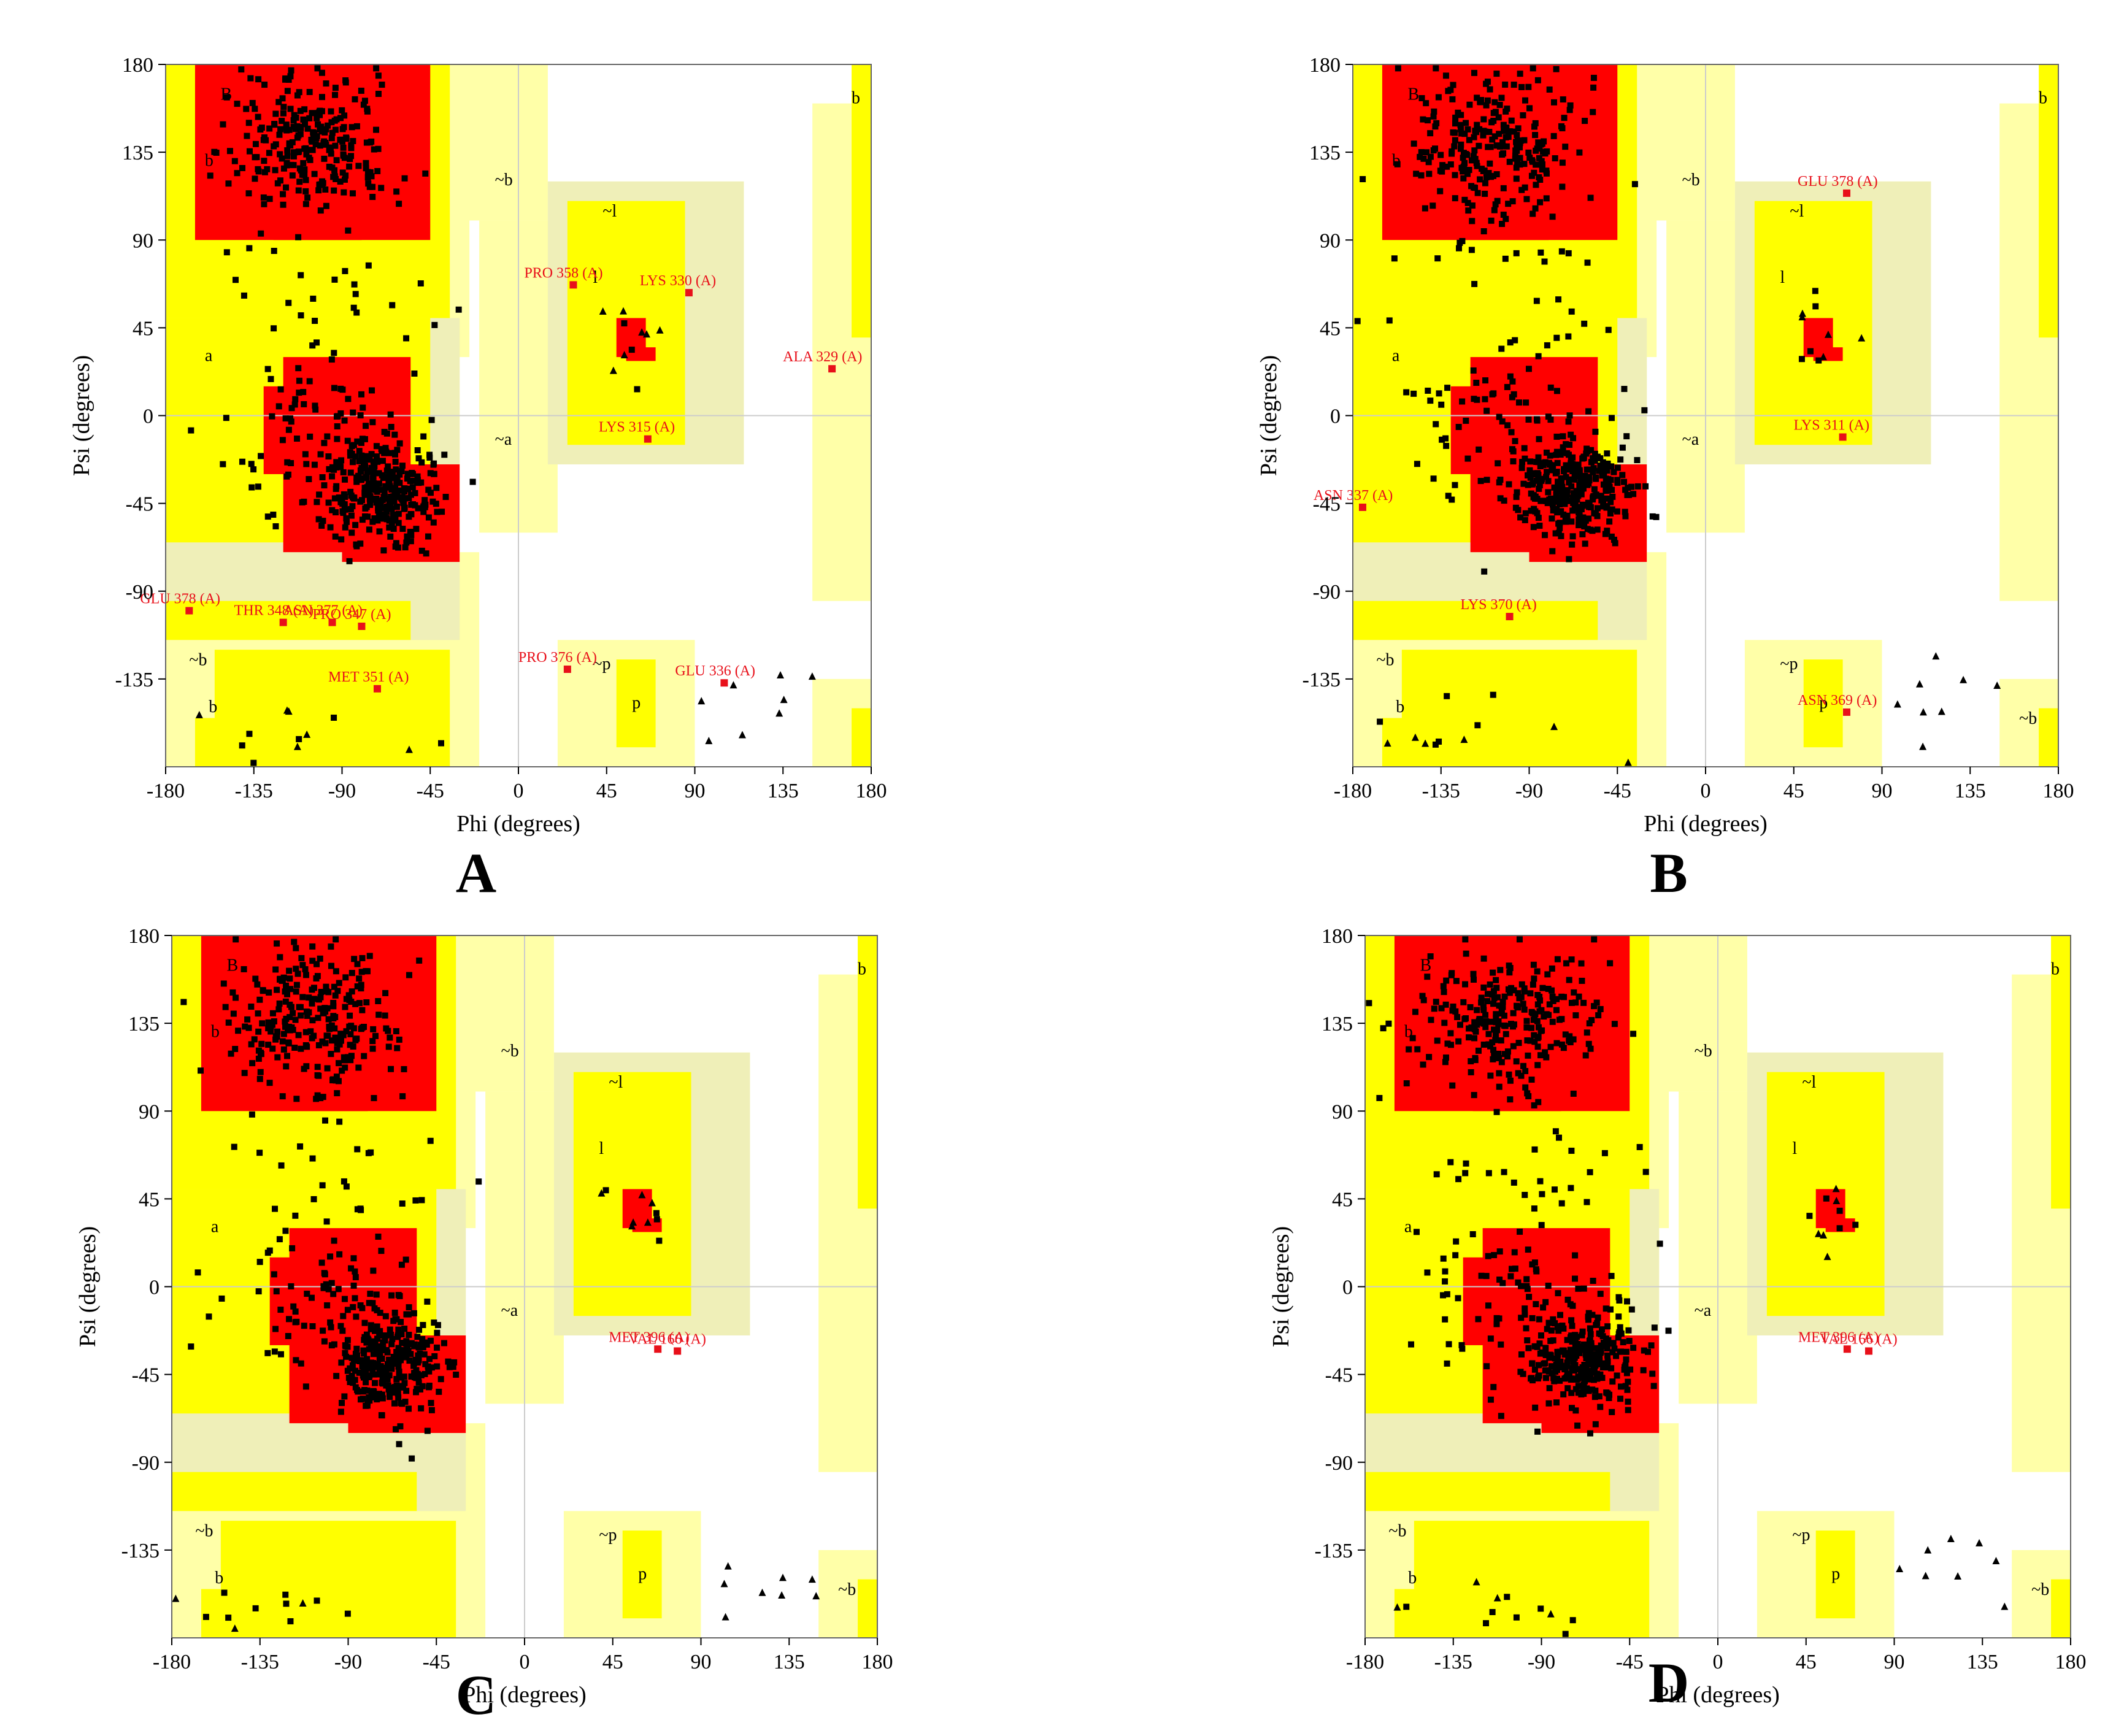 The height and width of the screenshot is (1736, 2124). What do you see at coordinates (1339, 1463) in the screenshot?
I see `y-tick-label: -90` at bounding box center [1339, 1463].